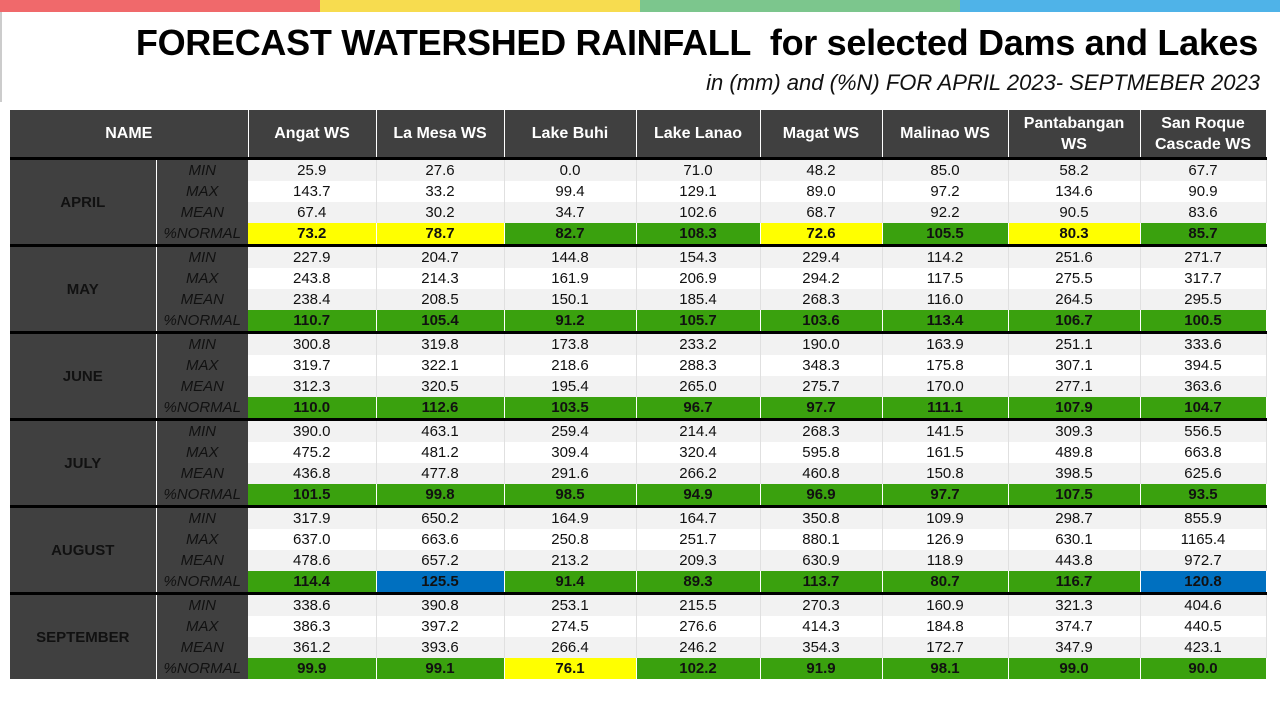 This screenshot has height=720, width=1280. What do you see at coordinates (945, 365) in the screenshot?
I see `value-cell: 175.8` at bounding box center [945, 365].